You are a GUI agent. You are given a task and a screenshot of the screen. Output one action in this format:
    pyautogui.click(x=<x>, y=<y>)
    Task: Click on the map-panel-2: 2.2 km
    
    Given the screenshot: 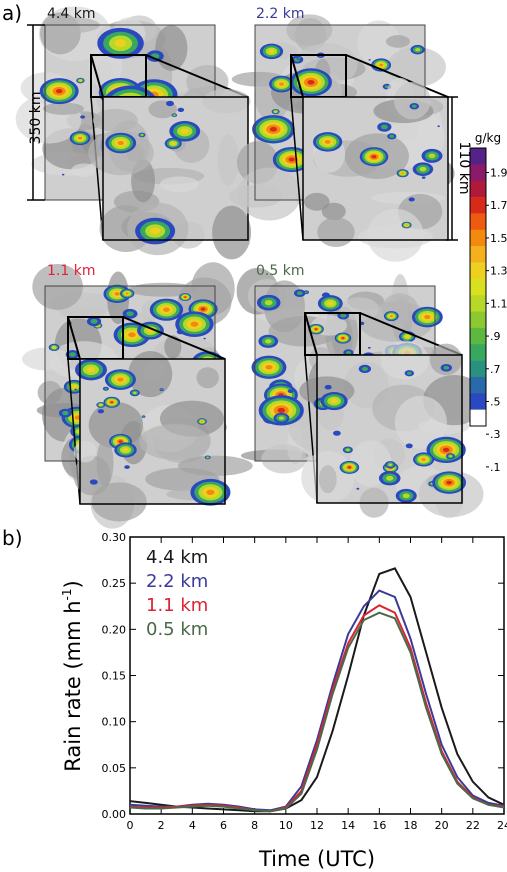 What is the action you would take?
    pyautogui.click(x=342, y=134)
    